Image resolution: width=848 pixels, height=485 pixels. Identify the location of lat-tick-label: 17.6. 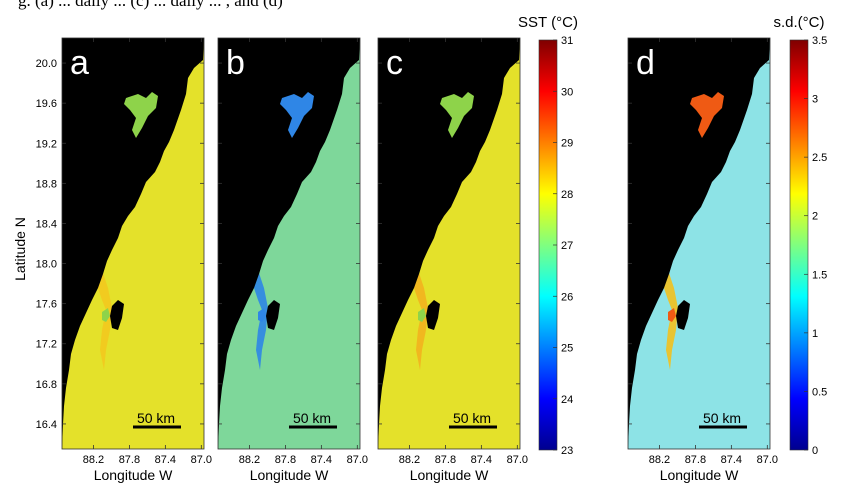
(46, 305).